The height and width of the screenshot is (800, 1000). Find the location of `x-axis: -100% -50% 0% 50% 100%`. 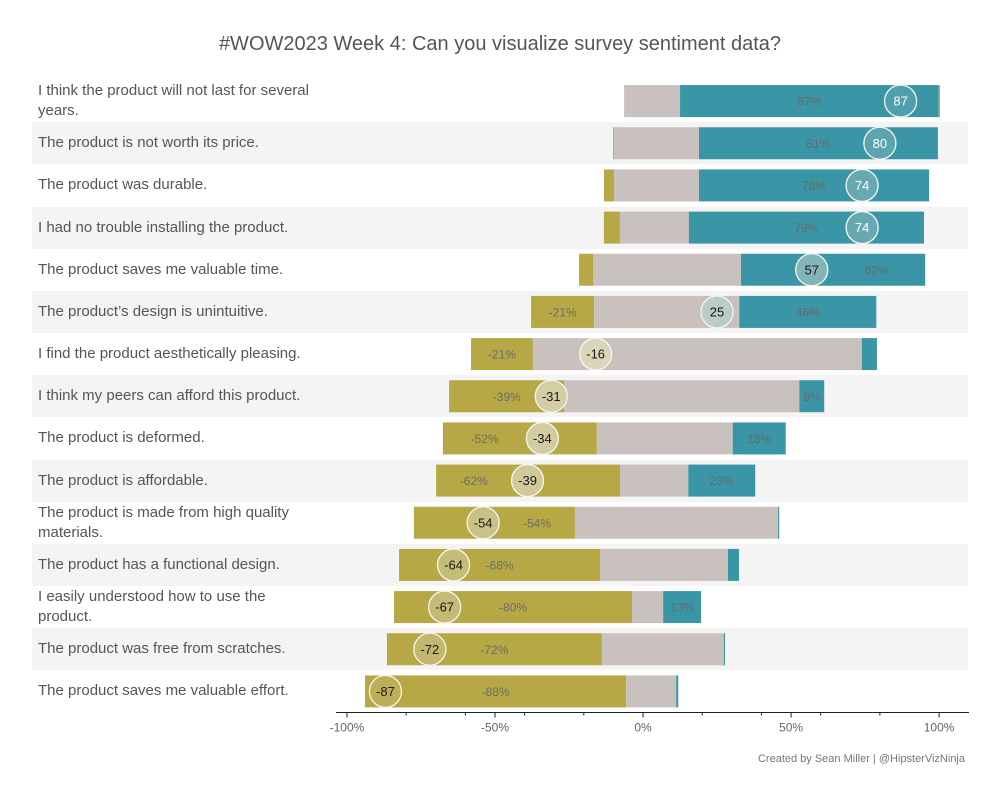

x-axis: -100% -50% 0% 50% 100% is located at coordinates (649, 723).